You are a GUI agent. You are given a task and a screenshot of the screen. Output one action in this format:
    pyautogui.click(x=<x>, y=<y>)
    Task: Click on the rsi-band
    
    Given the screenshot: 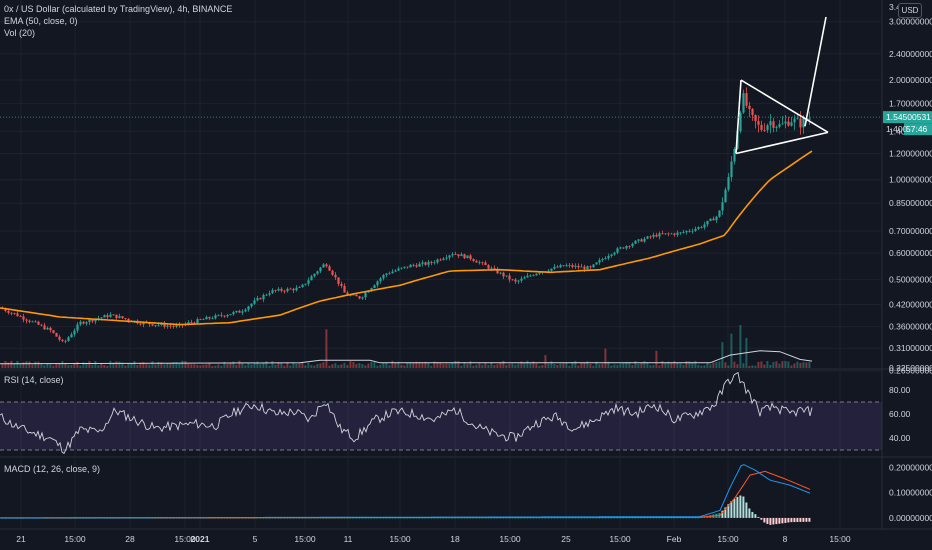 What is the action you would take?
    pyautogui.click(x=441, y=426)
    